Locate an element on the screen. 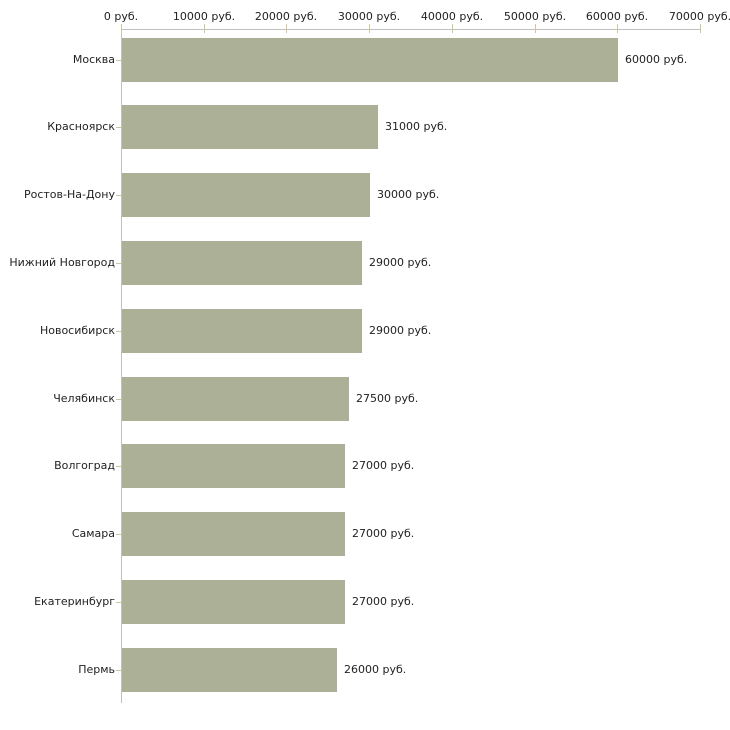 The width and height of the screenshot is (730, 730). x-tick-label: 30000 руб. is located at coordinates (369, 16).